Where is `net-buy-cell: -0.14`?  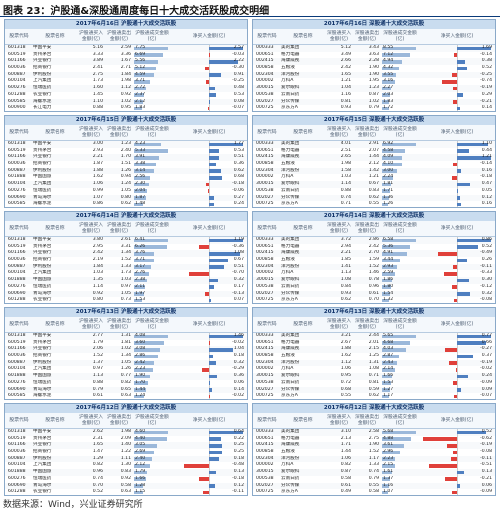 net-buy-cell: -0.14 is located at coordinates (457, 55).